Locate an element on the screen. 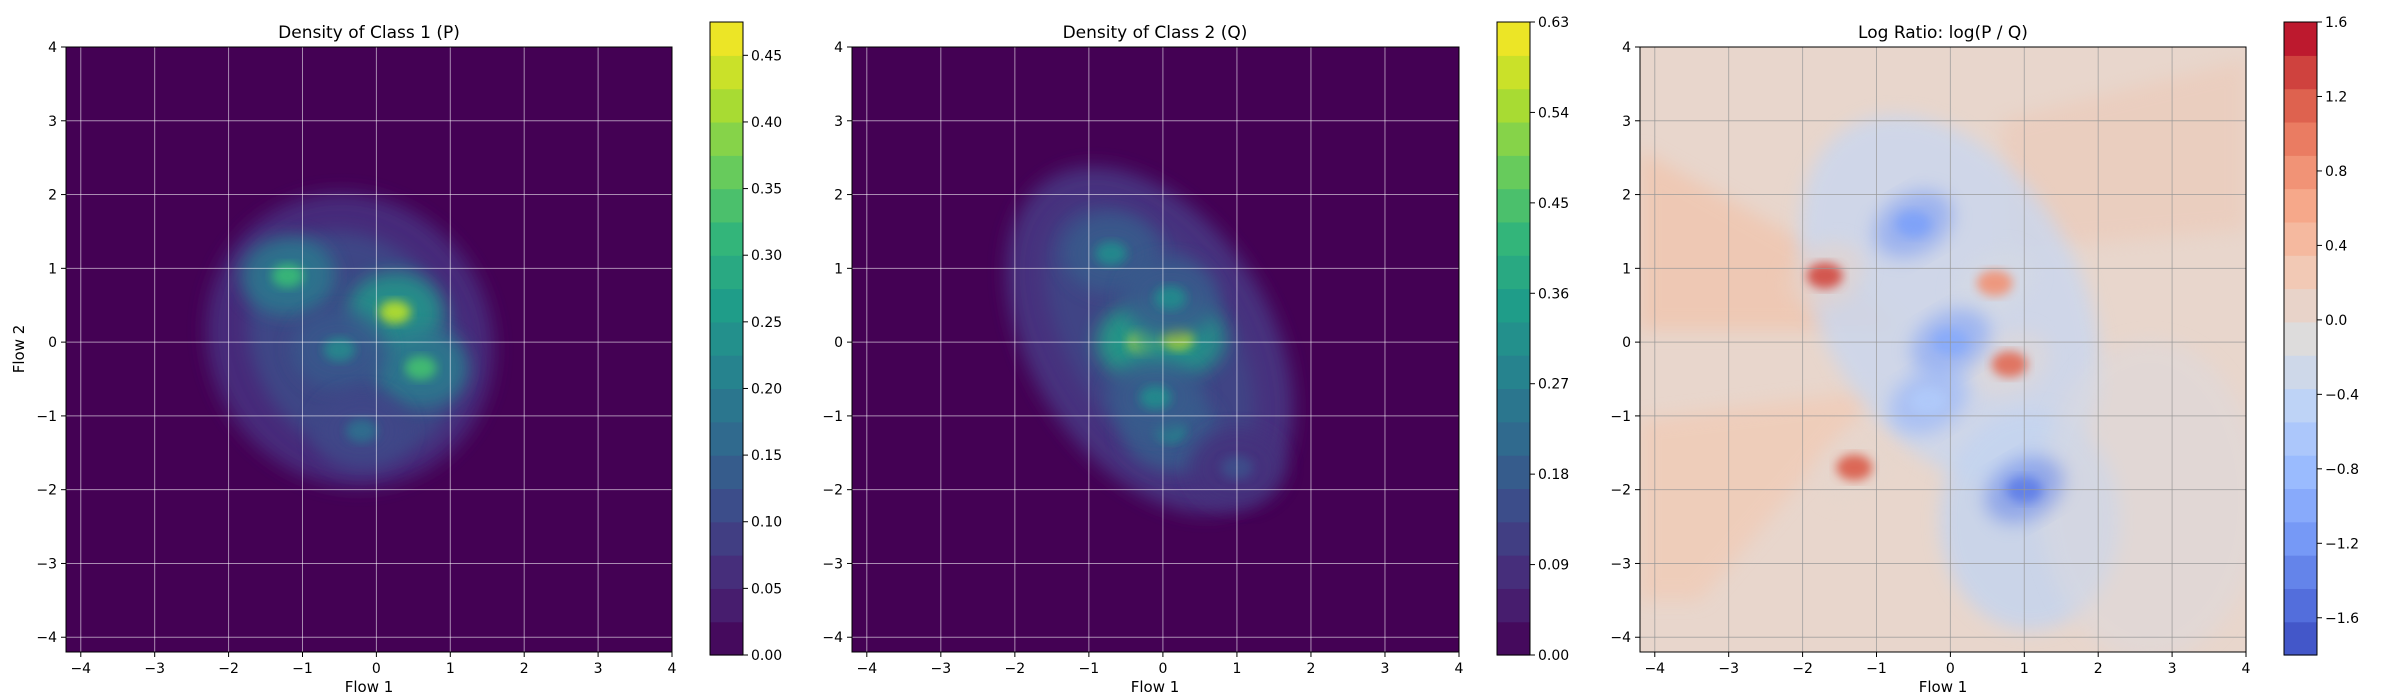 This screenshot has width=2400, height=700. chart-title: Density of Class 1 (P) is located at coordinates (369, 33).